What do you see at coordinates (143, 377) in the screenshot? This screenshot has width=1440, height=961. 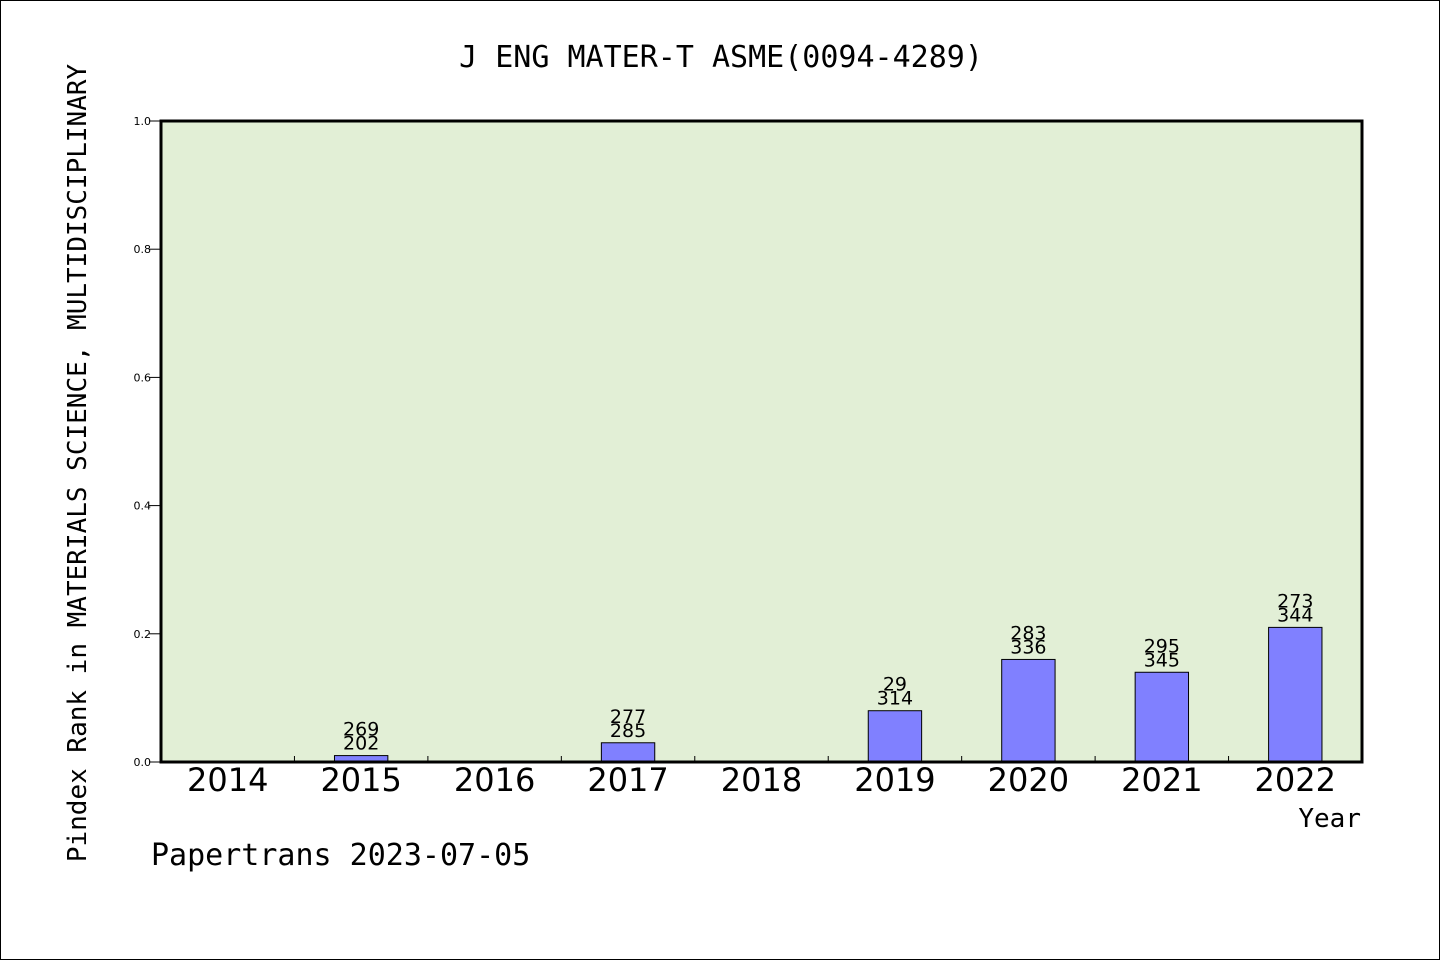 I see `y-tick-label: 0.6` at bounding box center [143, 377].